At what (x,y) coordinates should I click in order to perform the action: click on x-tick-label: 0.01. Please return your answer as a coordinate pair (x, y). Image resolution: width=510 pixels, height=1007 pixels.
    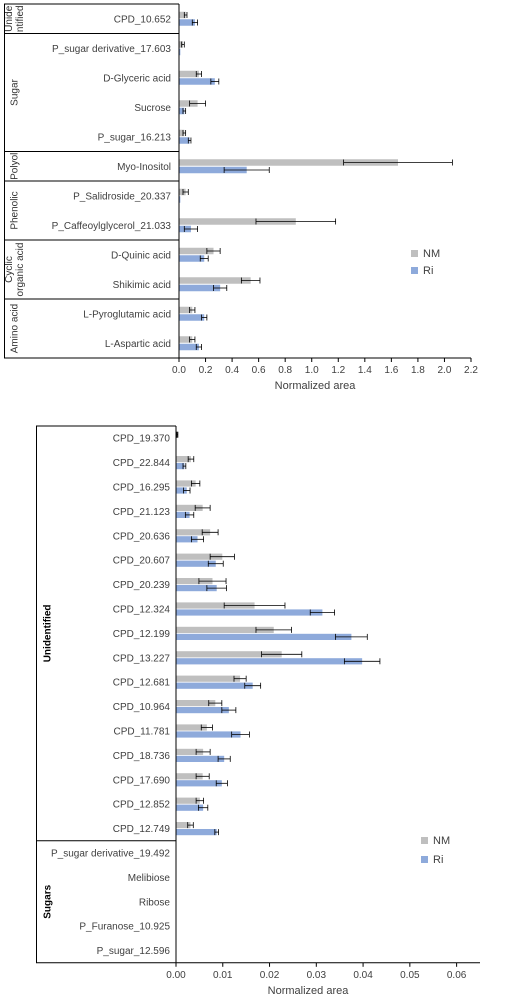
    Looking at the image, I should click on (223, 975).